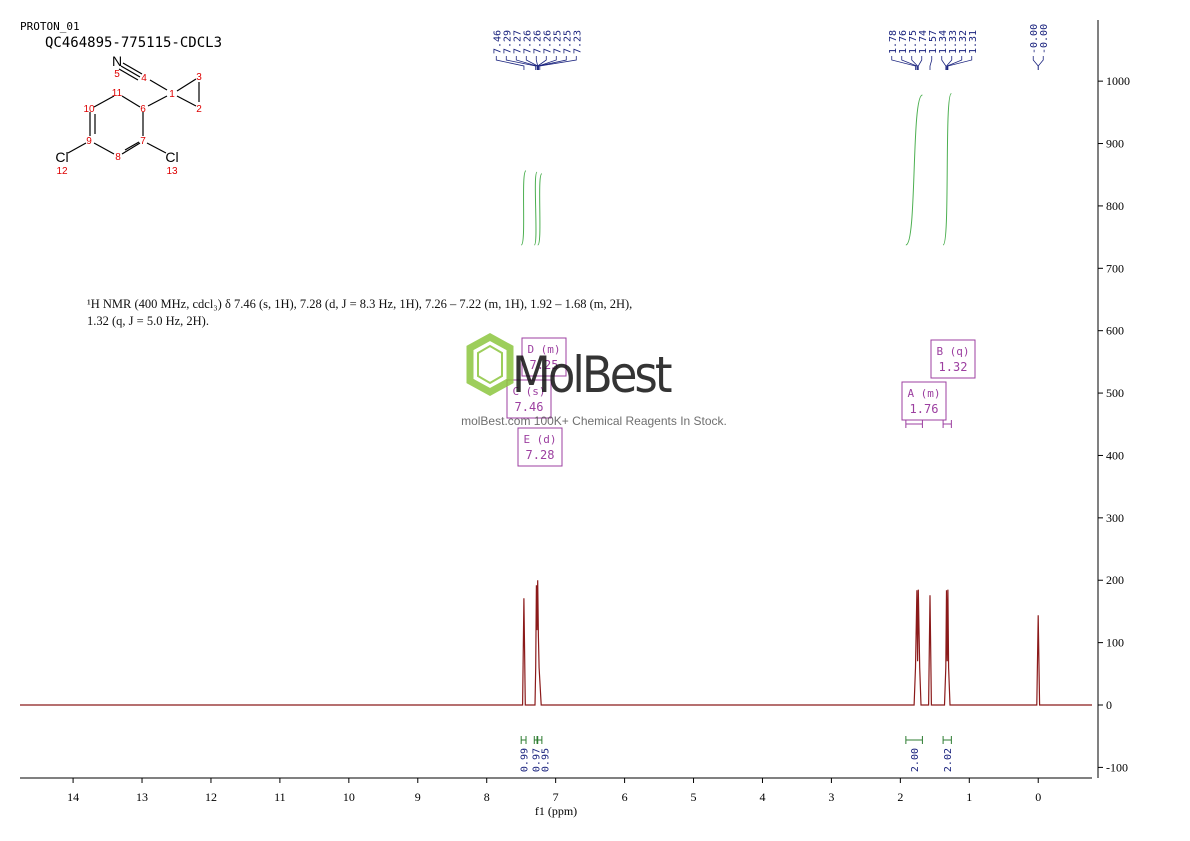 Image resolution: width=1190 pixels, height=841 pixels. Describe the element at coordinates (418, 797) in the screenshot. I see `x-tick-label: 9` at that location.